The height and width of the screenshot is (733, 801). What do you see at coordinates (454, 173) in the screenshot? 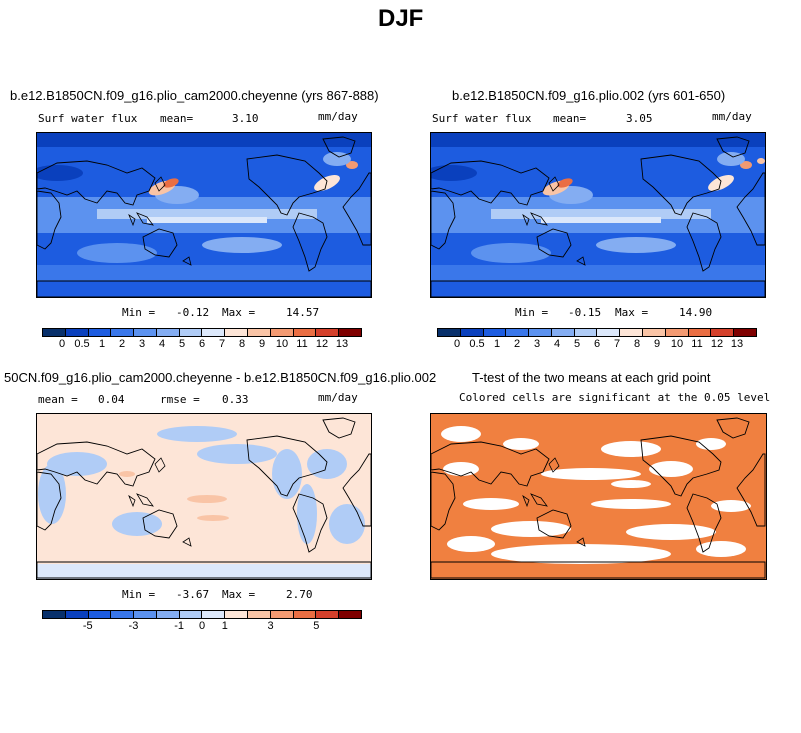
I see `field-europe` at bounding box center [454, 173].